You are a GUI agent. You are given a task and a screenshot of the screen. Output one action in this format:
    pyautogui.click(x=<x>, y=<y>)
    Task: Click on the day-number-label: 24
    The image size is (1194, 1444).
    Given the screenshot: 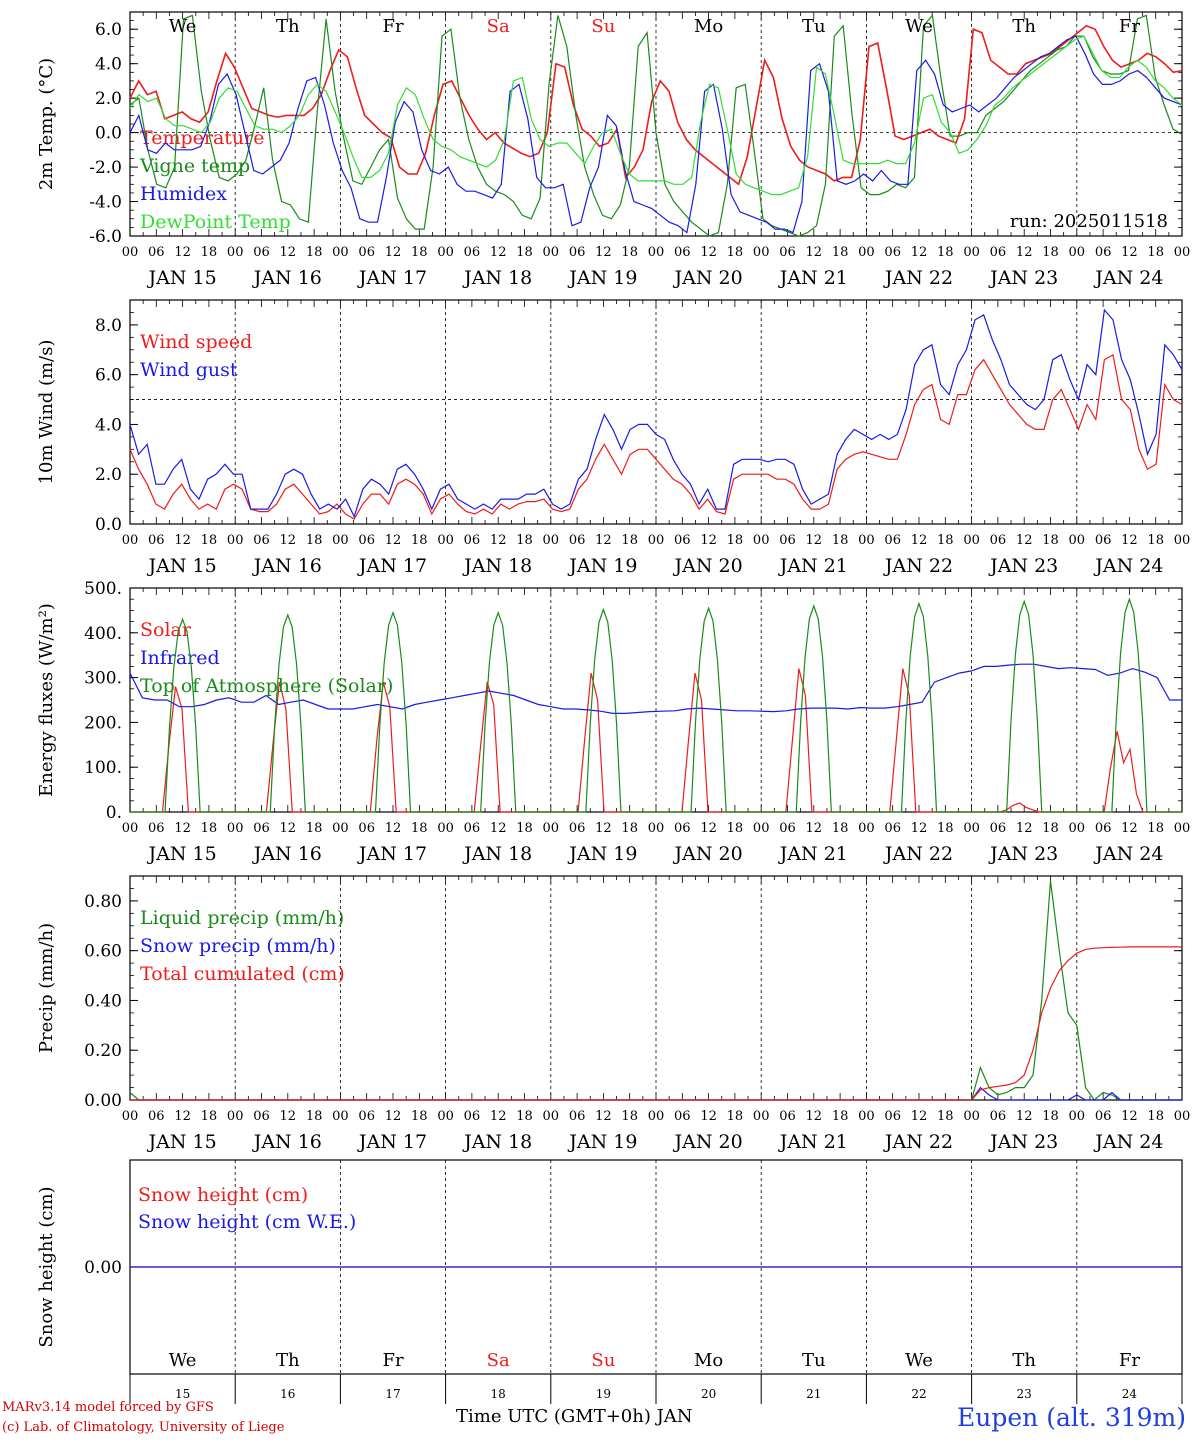 What is the action you would take?
    pyautogui.click(x=1130, y=1394)
    